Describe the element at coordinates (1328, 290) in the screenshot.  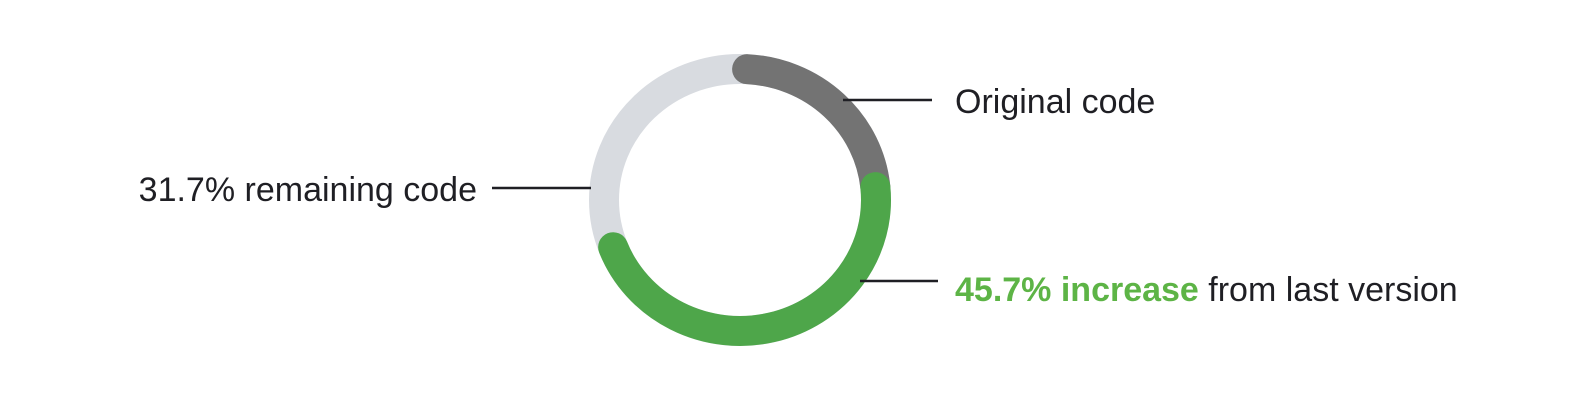
I see `increase-rest-text: from last version` at that location.